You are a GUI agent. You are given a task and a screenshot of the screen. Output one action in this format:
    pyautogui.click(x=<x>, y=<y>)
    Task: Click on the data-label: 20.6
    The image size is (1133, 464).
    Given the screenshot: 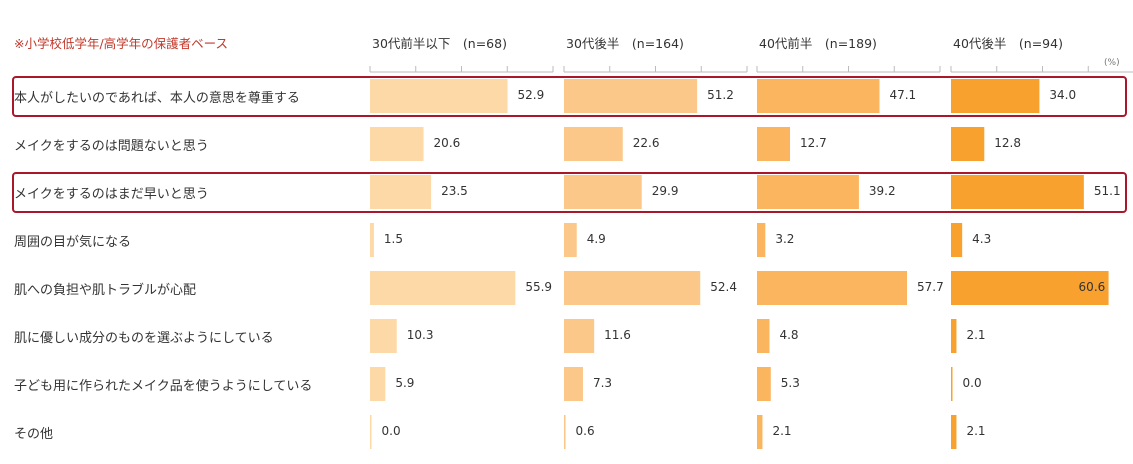 What is the action you would take?
    pyautogui.click(x=447, y=143)
    